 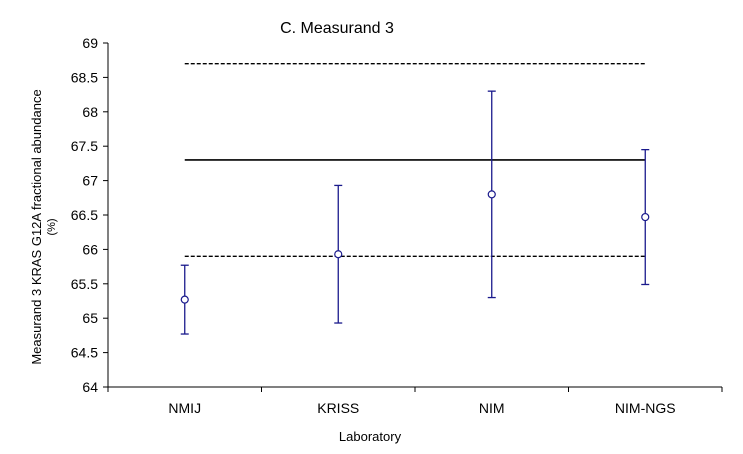 What do you see at coordinates (84, 77) in the screenshot?
I see `y-tick-label: 68.5` at bounding box center [84, 77].